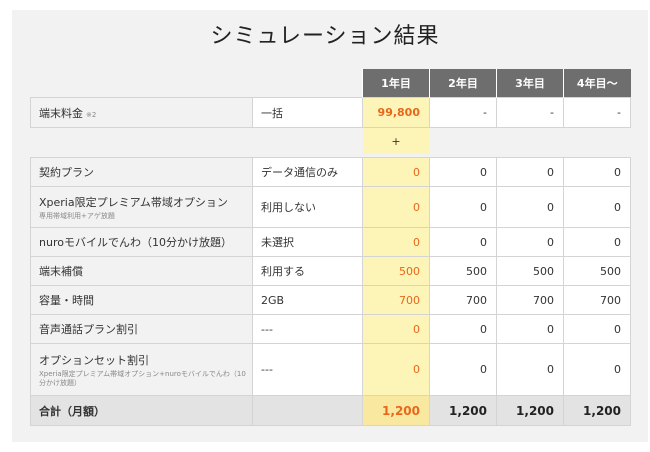 The height and width of the screenshot is (452, 650). Describe the element at coordinates (307, 172) in the screenshot. I see `row-selection: データ通信のみ` at that location.